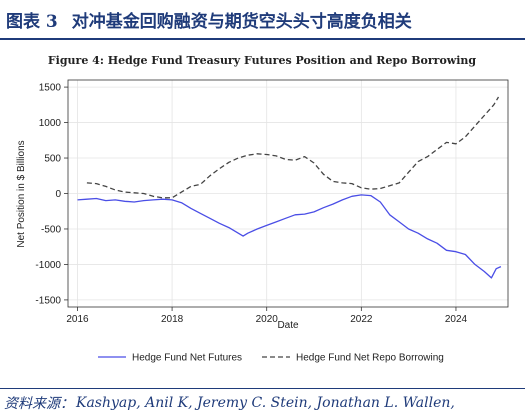 The width and height of the screenshot is (525, 417). I want to click on x-tick-label: 2020, so click(267, 319).